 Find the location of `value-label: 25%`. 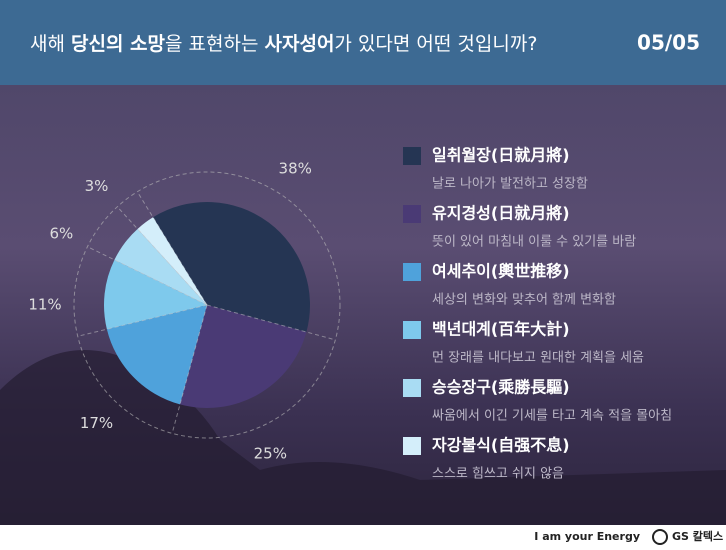

value-label: 25% is located at coordinates (270, 454).